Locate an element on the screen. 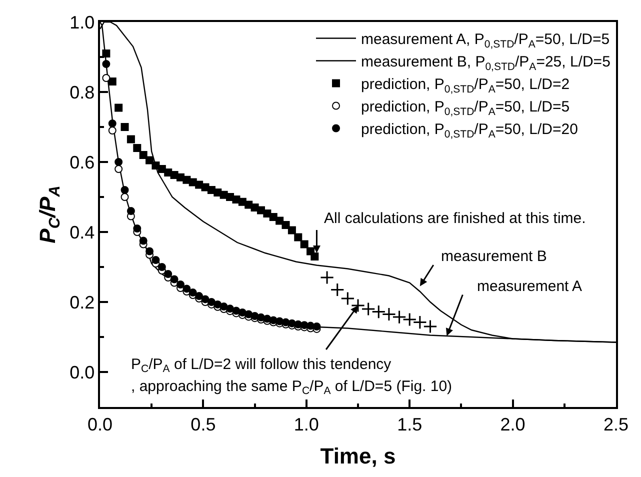 This screenshot has height=477, width=641. annotation: P$_{C}$/P$_{A}$ of L/D=2 will follow this tendency is located at coordinates (261, 366).